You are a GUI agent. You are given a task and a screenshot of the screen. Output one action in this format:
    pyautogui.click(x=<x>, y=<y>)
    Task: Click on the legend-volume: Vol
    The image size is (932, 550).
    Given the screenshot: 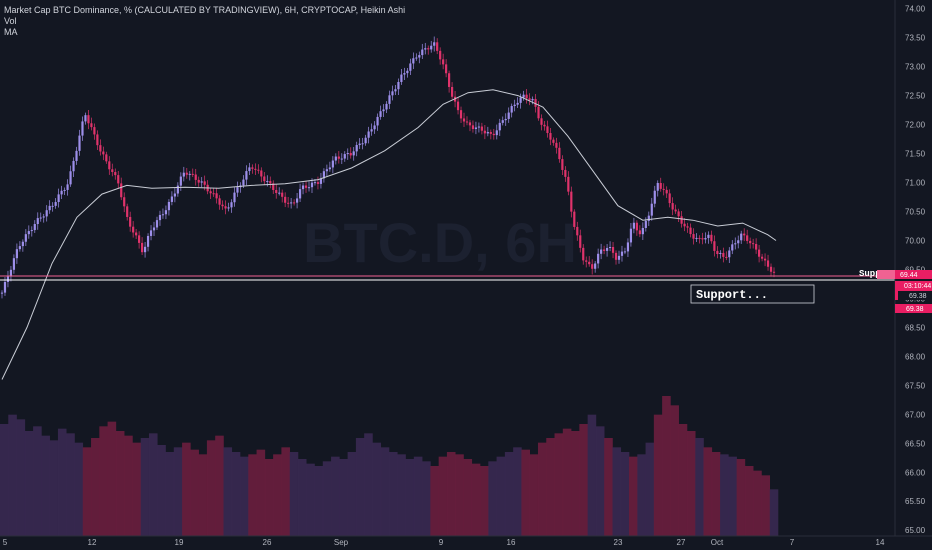 What is the action you would take?
    pyautogui.click(x=10, y=21)
    